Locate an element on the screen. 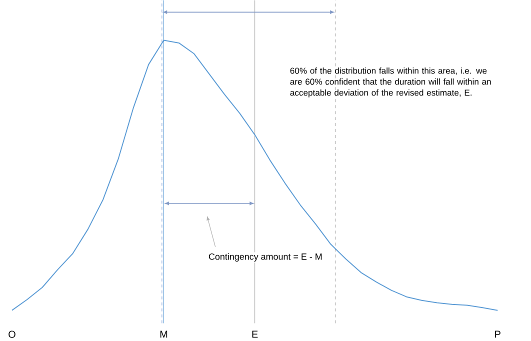 The width and height of the screenshot is (531, 341). x-tick-label: M is located at coordinates (164, 334).